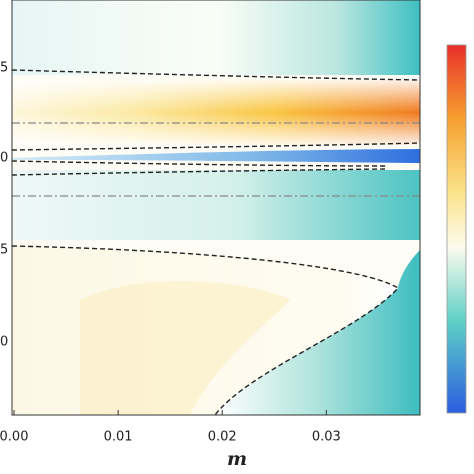 The width and height of the screenshot is (474, 474). What do you see at coordinates (456, 229) in the screenshot?
I see `colorbar` at bounding box center [456, 229].